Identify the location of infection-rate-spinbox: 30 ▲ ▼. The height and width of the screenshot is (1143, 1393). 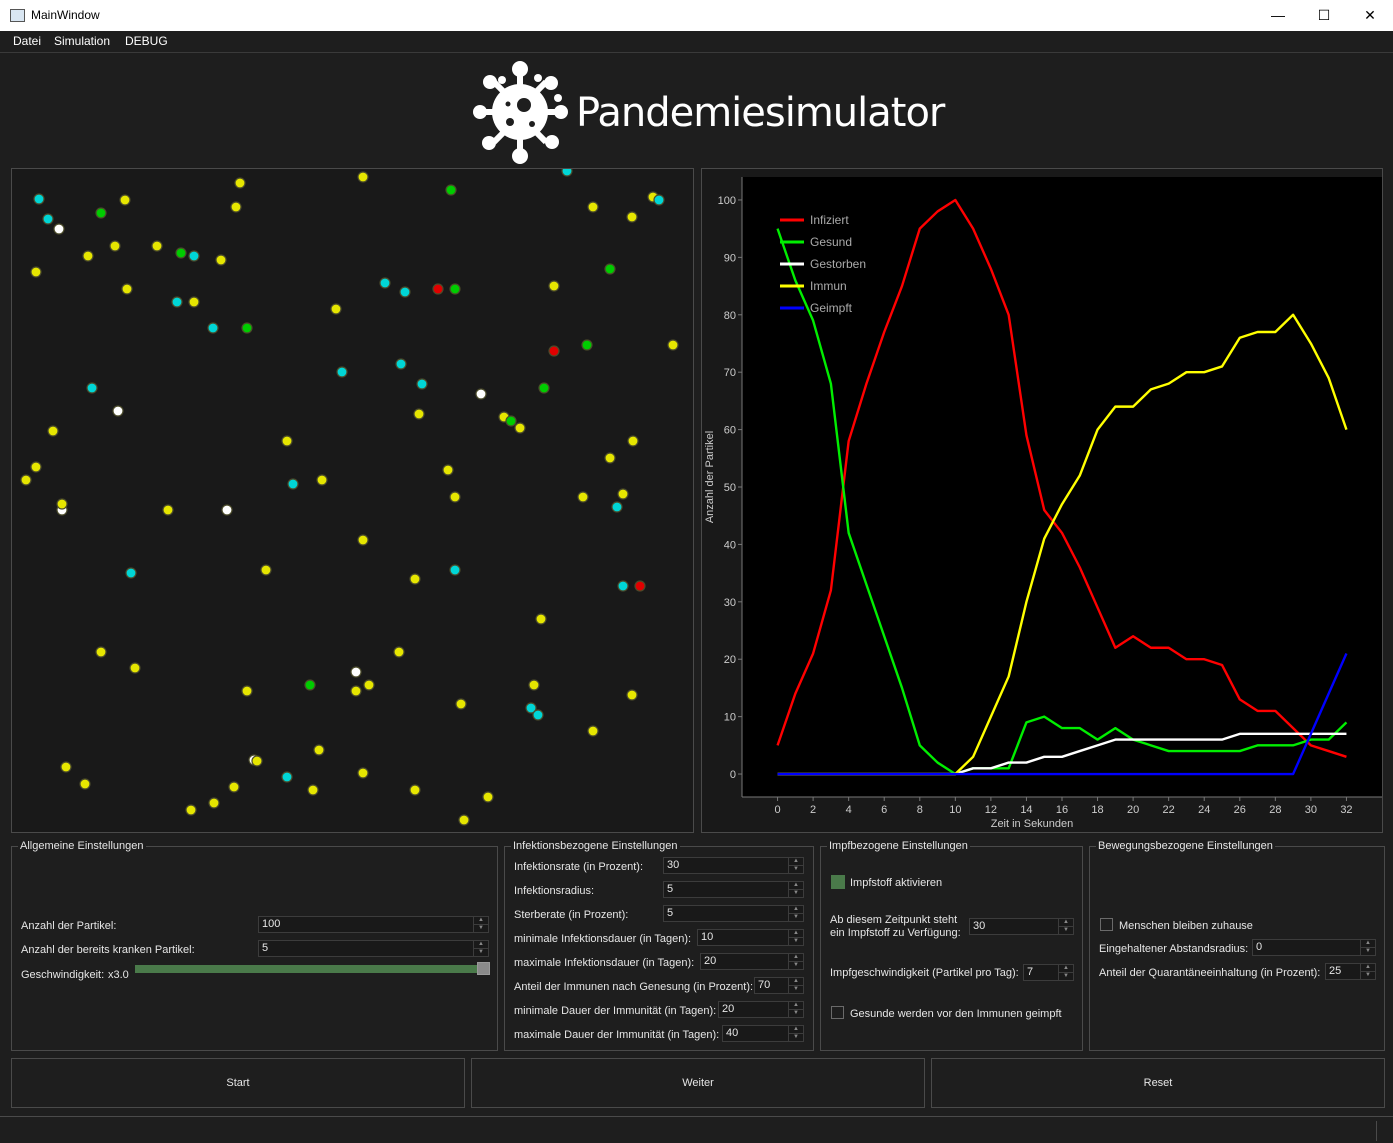
(733, 865).